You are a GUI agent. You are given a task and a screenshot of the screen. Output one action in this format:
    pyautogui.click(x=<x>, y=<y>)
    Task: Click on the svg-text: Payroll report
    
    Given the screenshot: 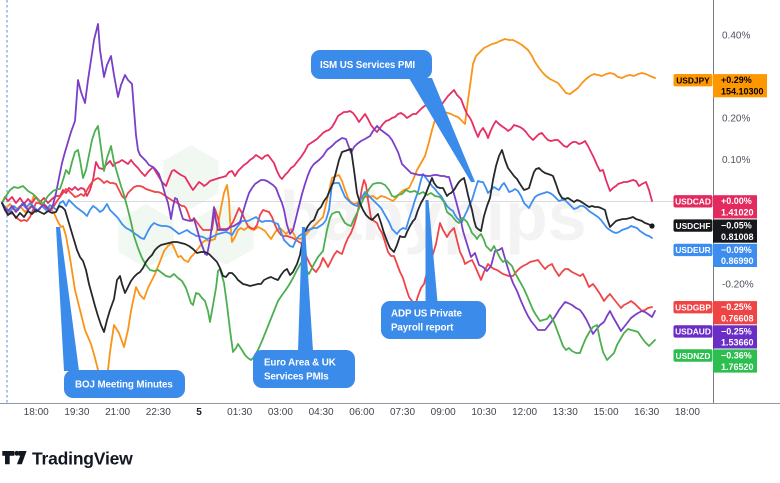 What is the action you would take?
    pyautogui.click(x=422, y=328)
    